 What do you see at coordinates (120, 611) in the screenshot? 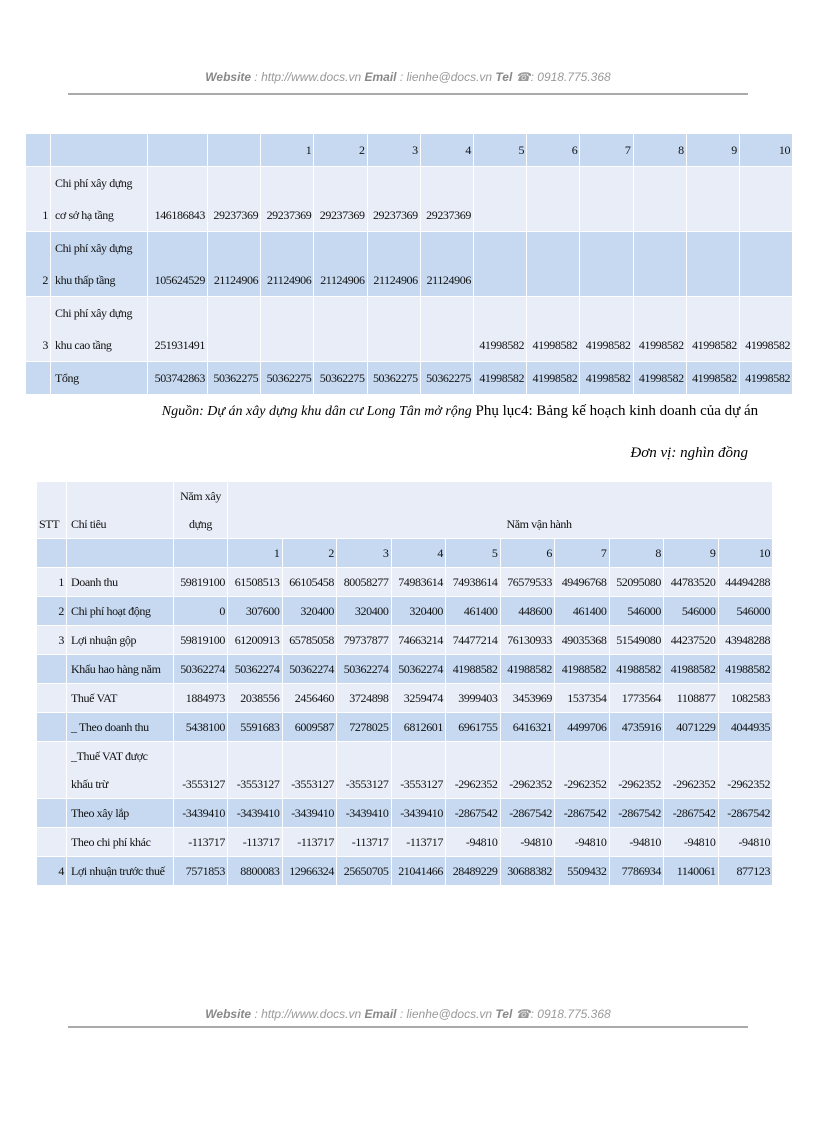
I see `cell: Chi phí hoạt động` at bounding box center [120, 611].